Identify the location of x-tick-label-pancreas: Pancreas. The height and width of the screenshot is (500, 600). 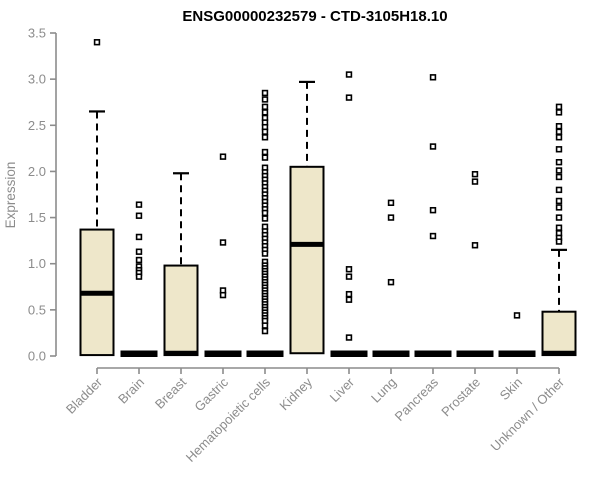
(417, 399).